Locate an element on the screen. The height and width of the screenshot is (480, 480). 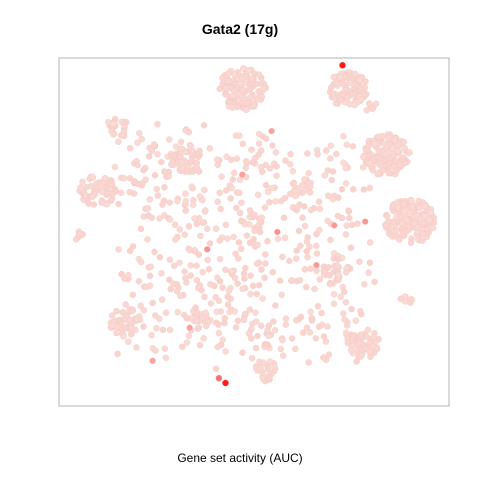
x-axis-label: Gene set activity (AUC) is located at coordinates (240, 458).